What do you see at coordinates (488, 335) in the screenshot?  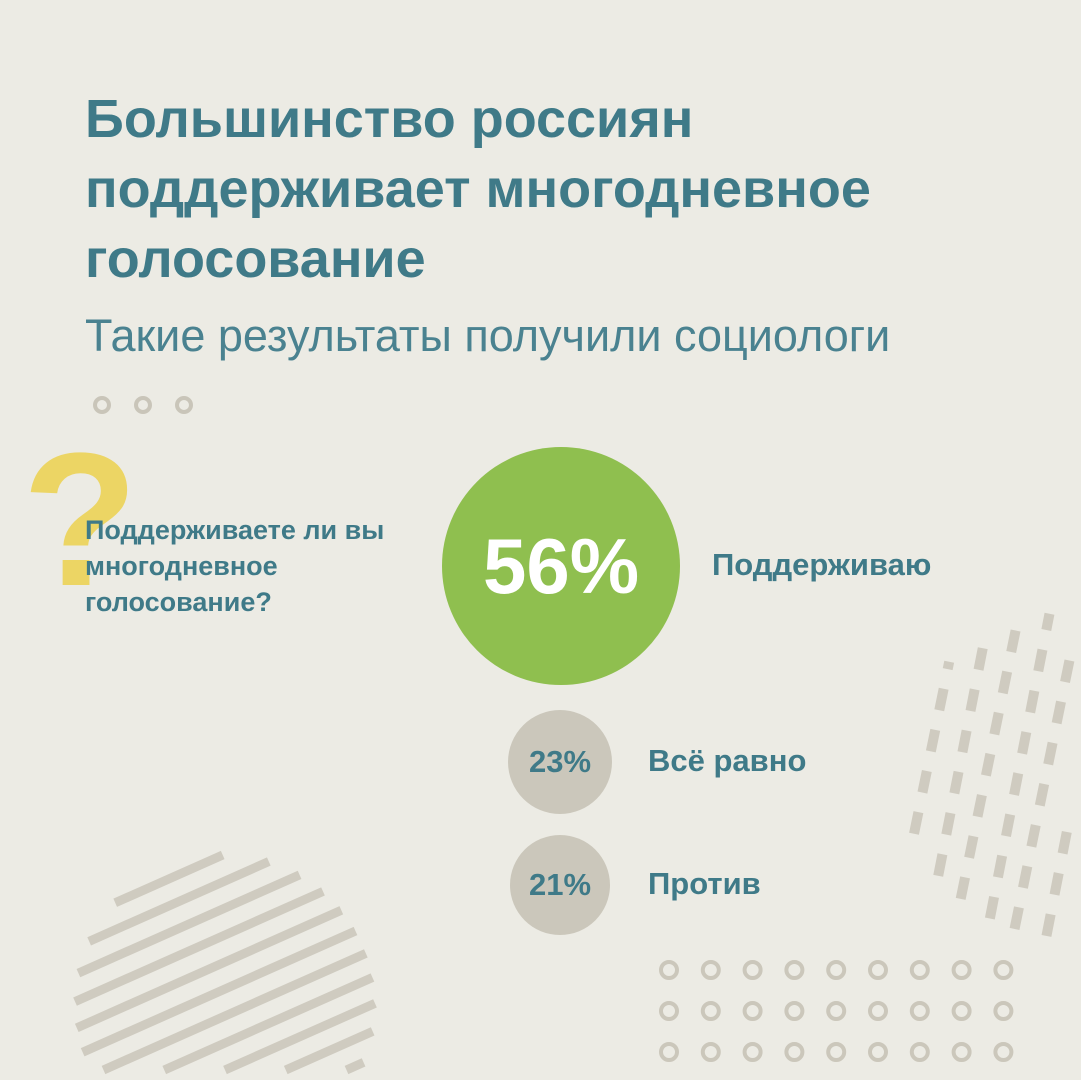 I see `subtitle: Такие результаты получили социологи` at bounding box center [488, 335].